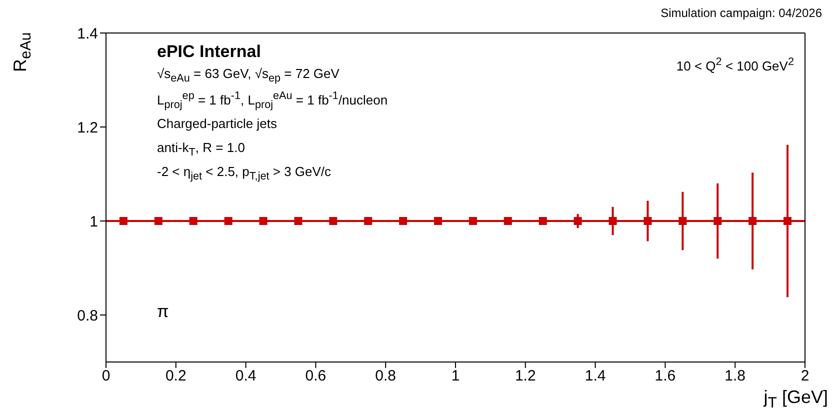 This screenshot has width=834, height=415. Describe the element at coordinates (741, 13) in the screenshot. I see `chart-subtitle: Simulation campaign: 04/2026` at that location.